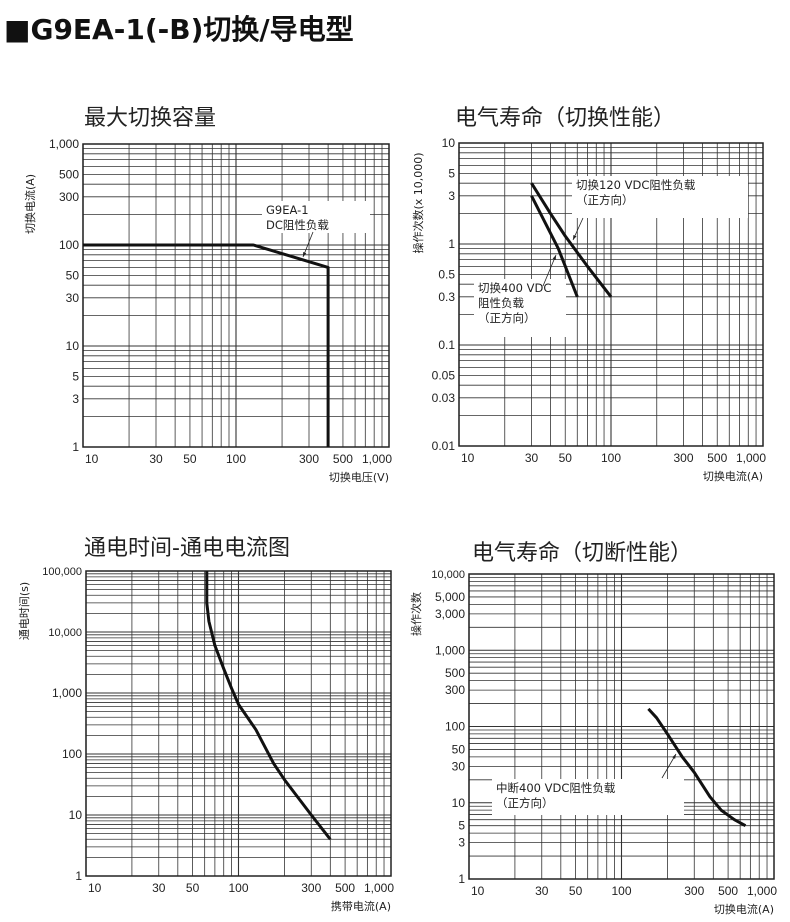  I want to click on y-tick-label: 0.05, so click(444, 375).